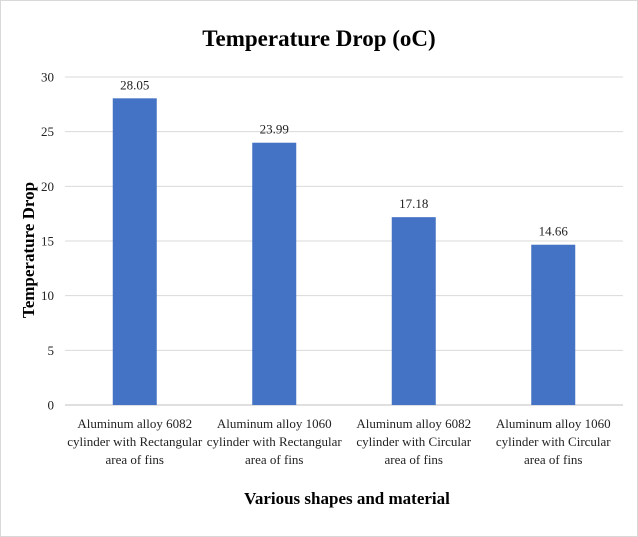  What do you see at coordinates (51, 350) in the screenshot?
I see `y-tick-label: 5` at bounding box center [51, 350].